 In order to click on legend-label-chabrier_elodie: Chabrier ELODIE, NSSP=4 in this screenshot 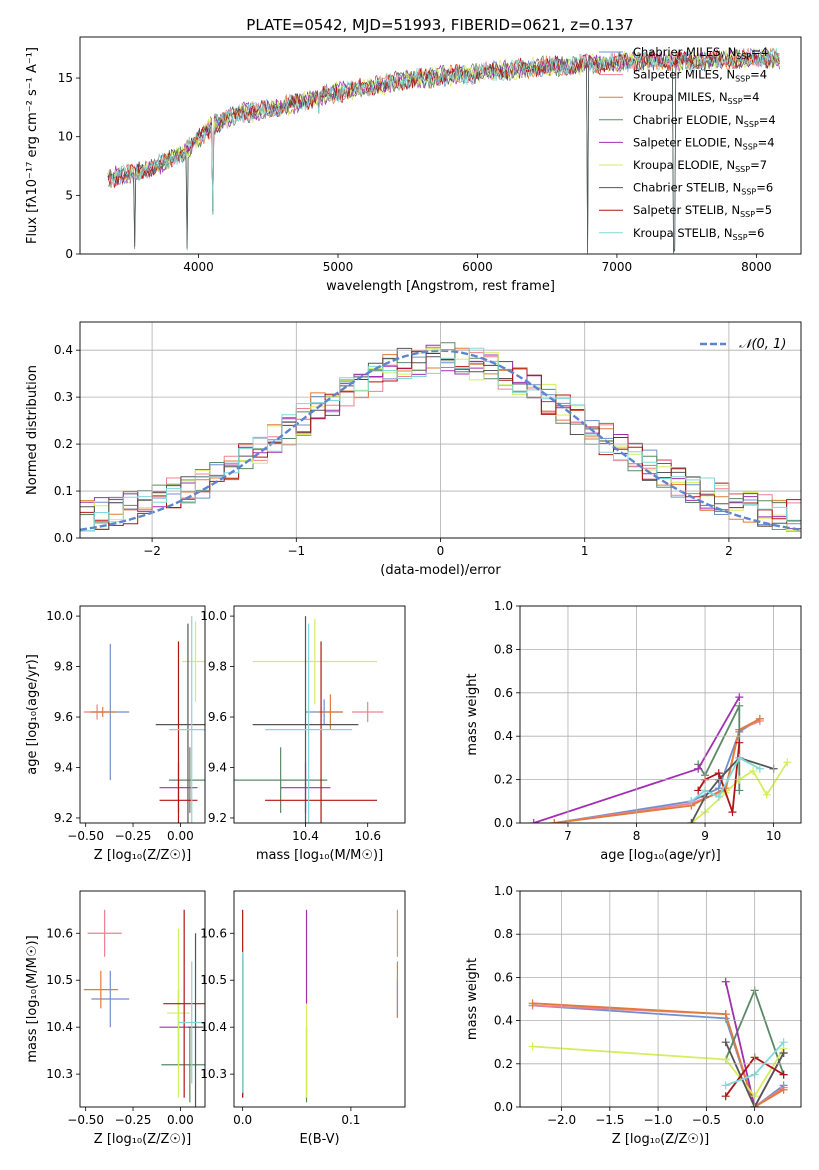, I will do `click(704, 121)`.